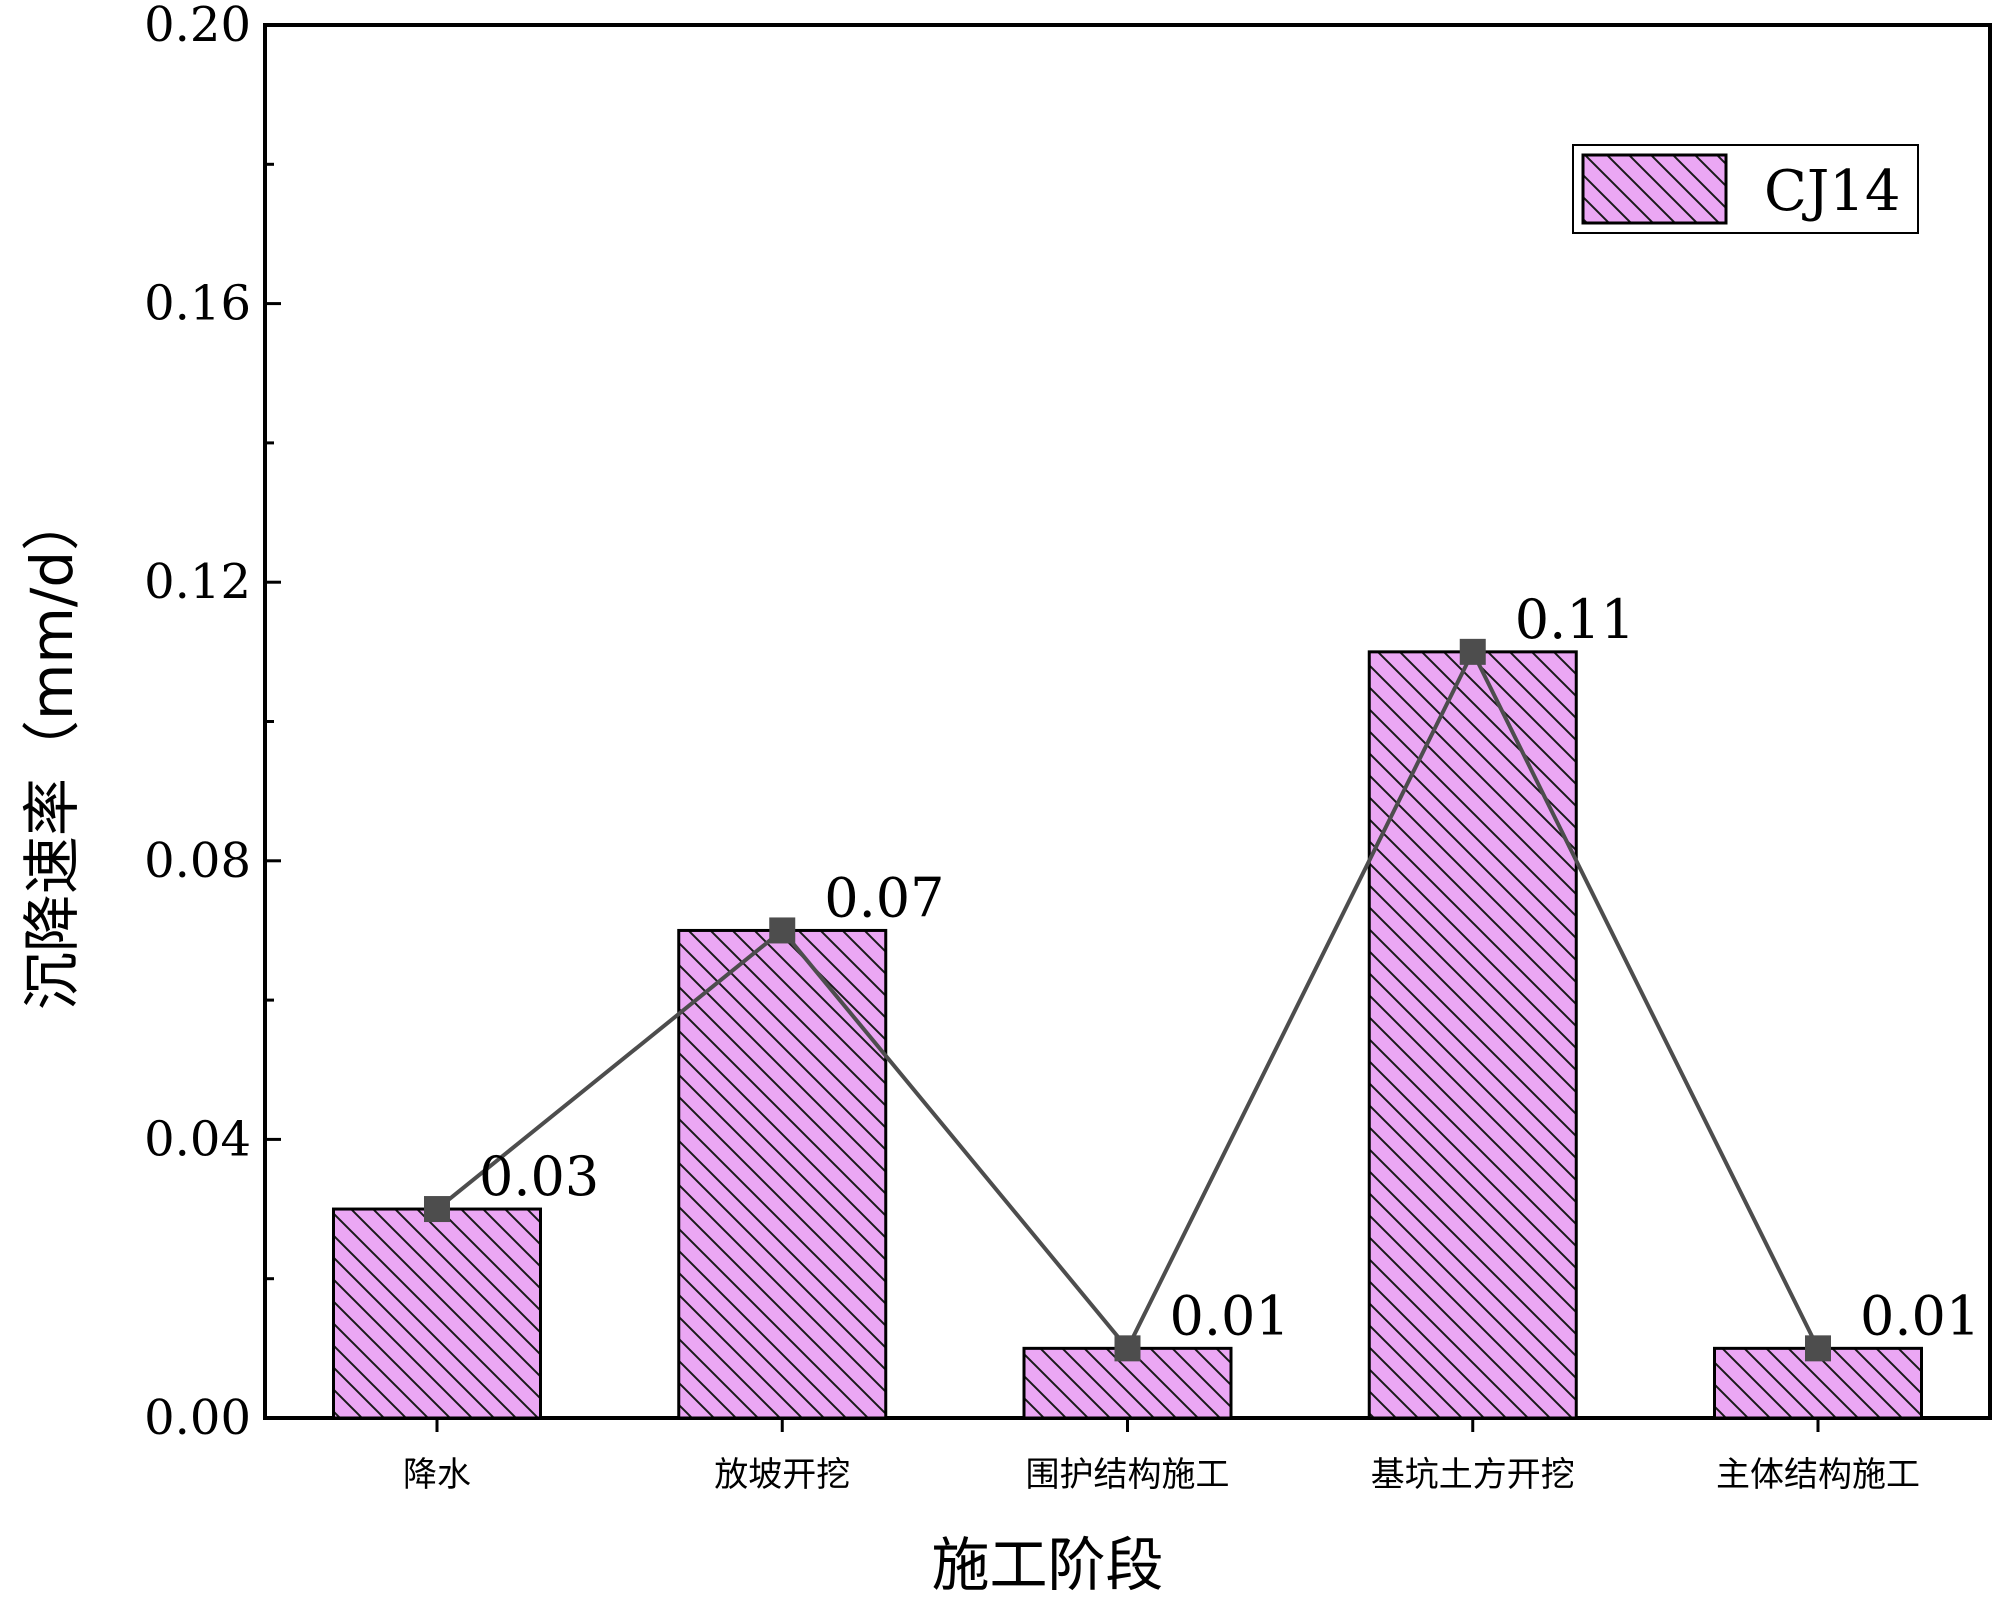 Image resolution: width=2000 pixels, height=1609 pixels. What do you see at coordinates (197, 304) in the screenshot?
I see `y-tick-label: 0.16` at bounding box center [197, 304].